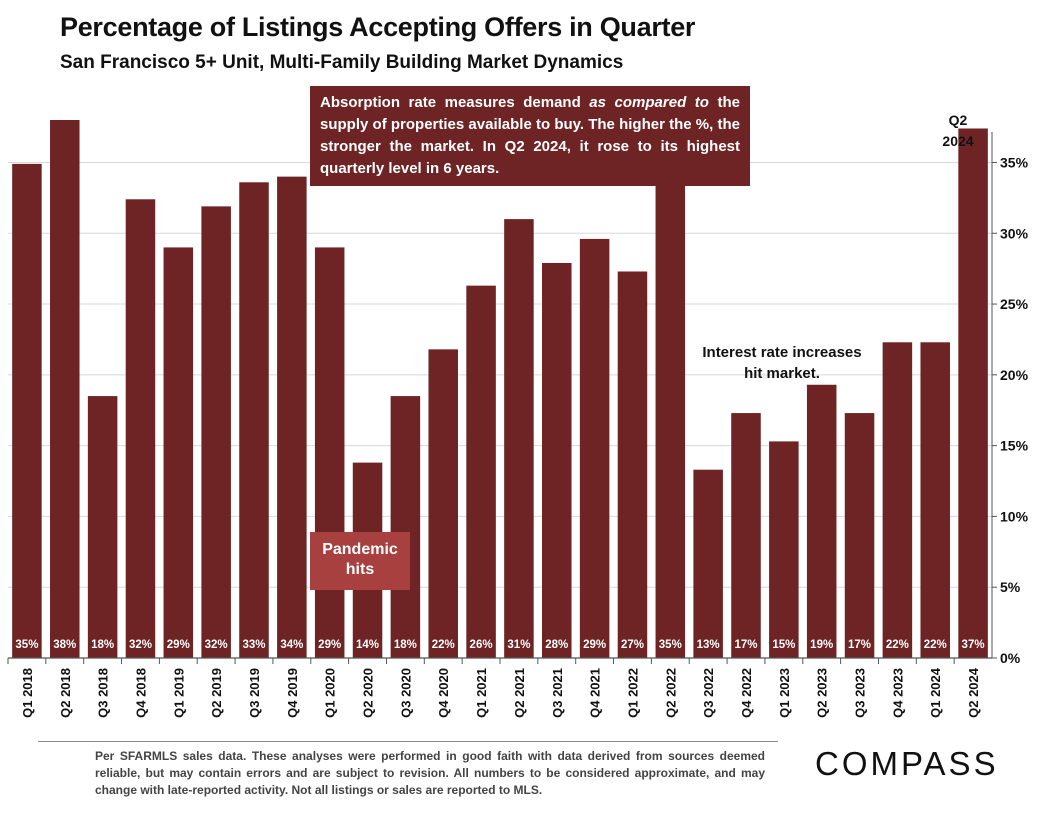 The height and width of the screenshot is (816, 1056). I want to click on bar-data-label: 37%, so click(973, 645).